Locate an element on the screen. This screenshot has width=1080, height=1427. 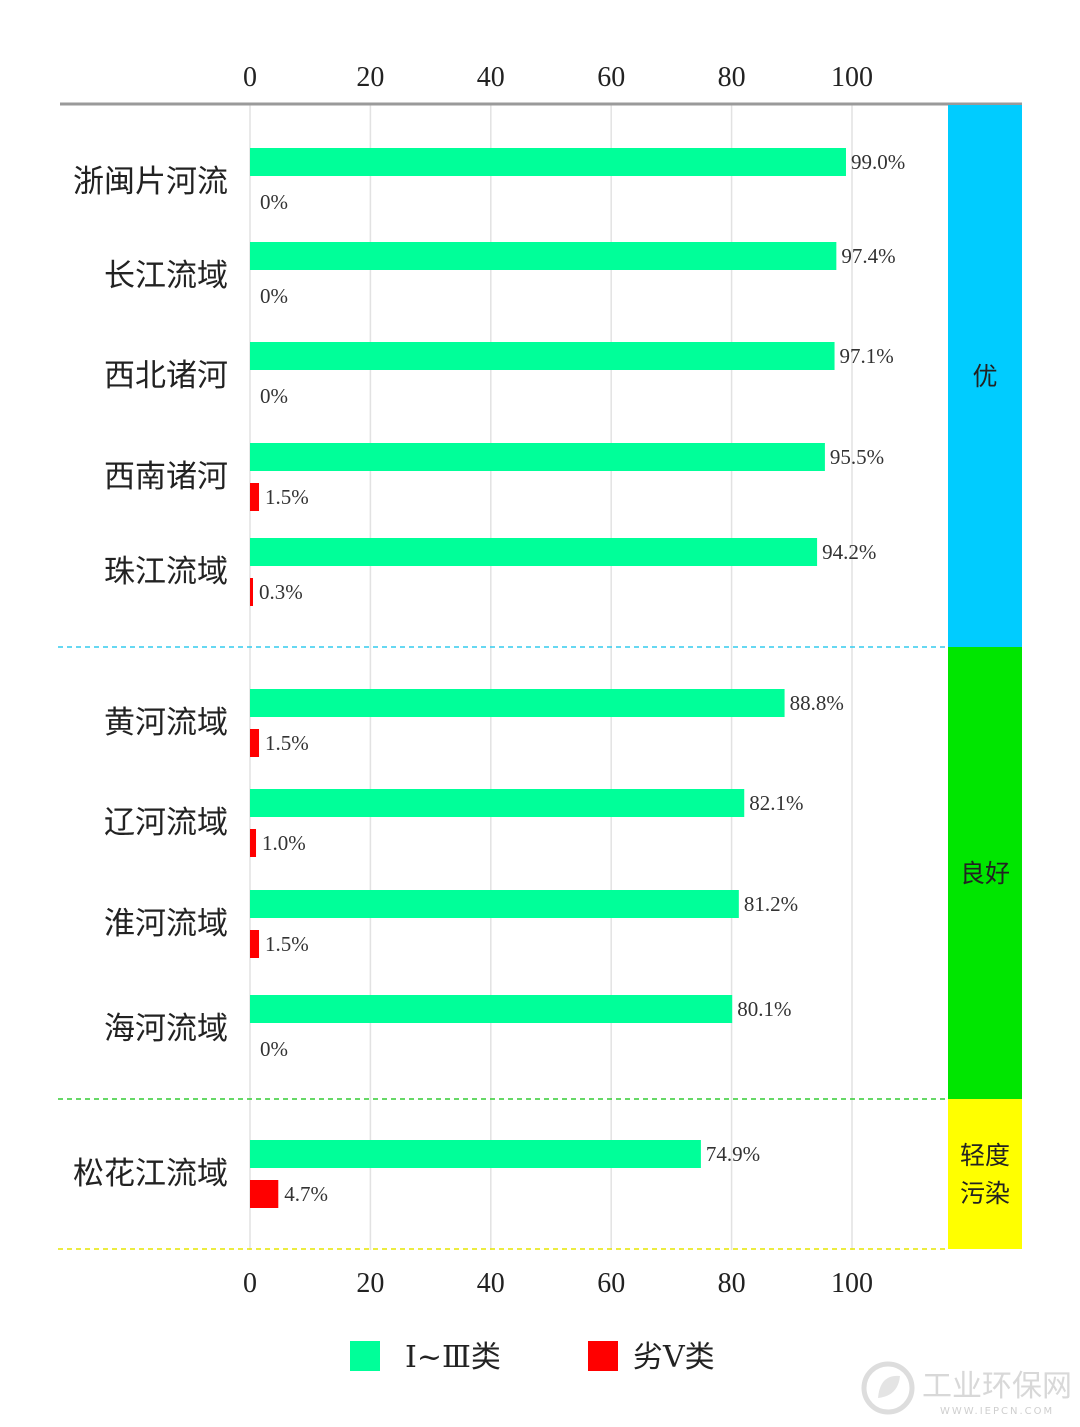
watermark-text: 工业环保网 is located at coordinates (997, 1386).